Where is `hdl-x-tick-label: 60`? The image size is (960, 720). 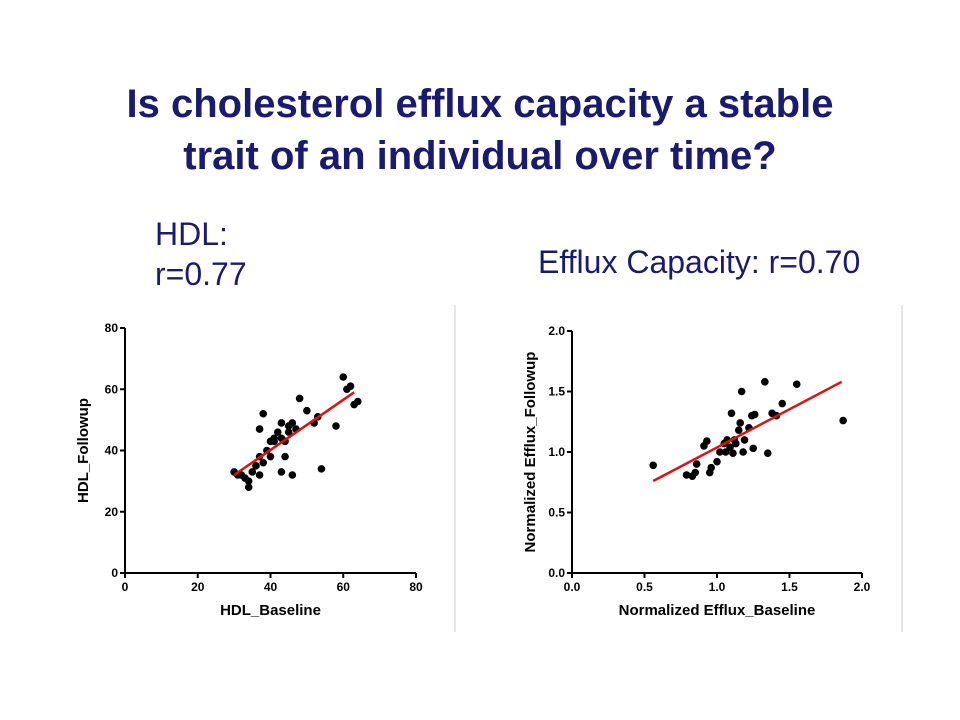 hdl-x-tick-label: 60 is located at coordinates (344, 587).